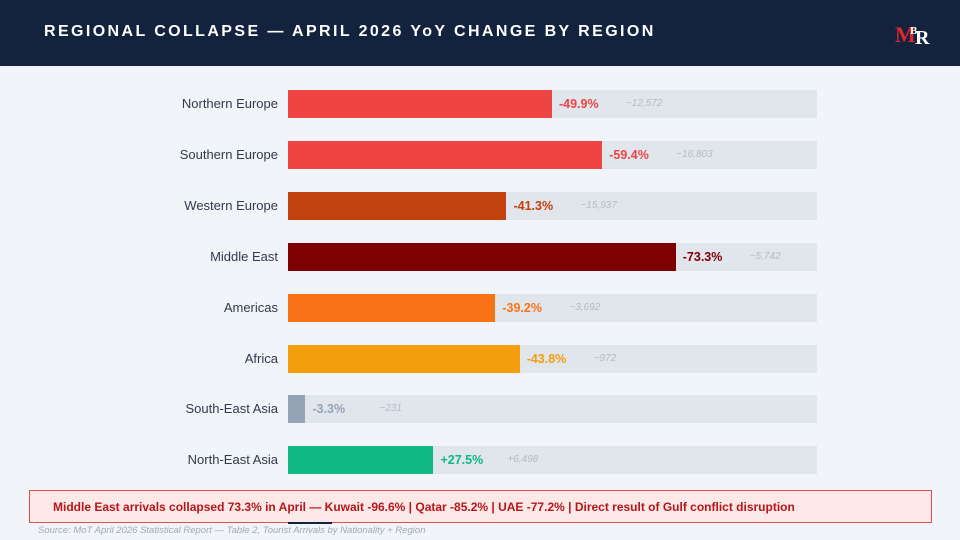 The image size is (960, 540). Describe the element at coordinates (533, 205) in the screenshot. I see `value-label: -41.3%` at that location.